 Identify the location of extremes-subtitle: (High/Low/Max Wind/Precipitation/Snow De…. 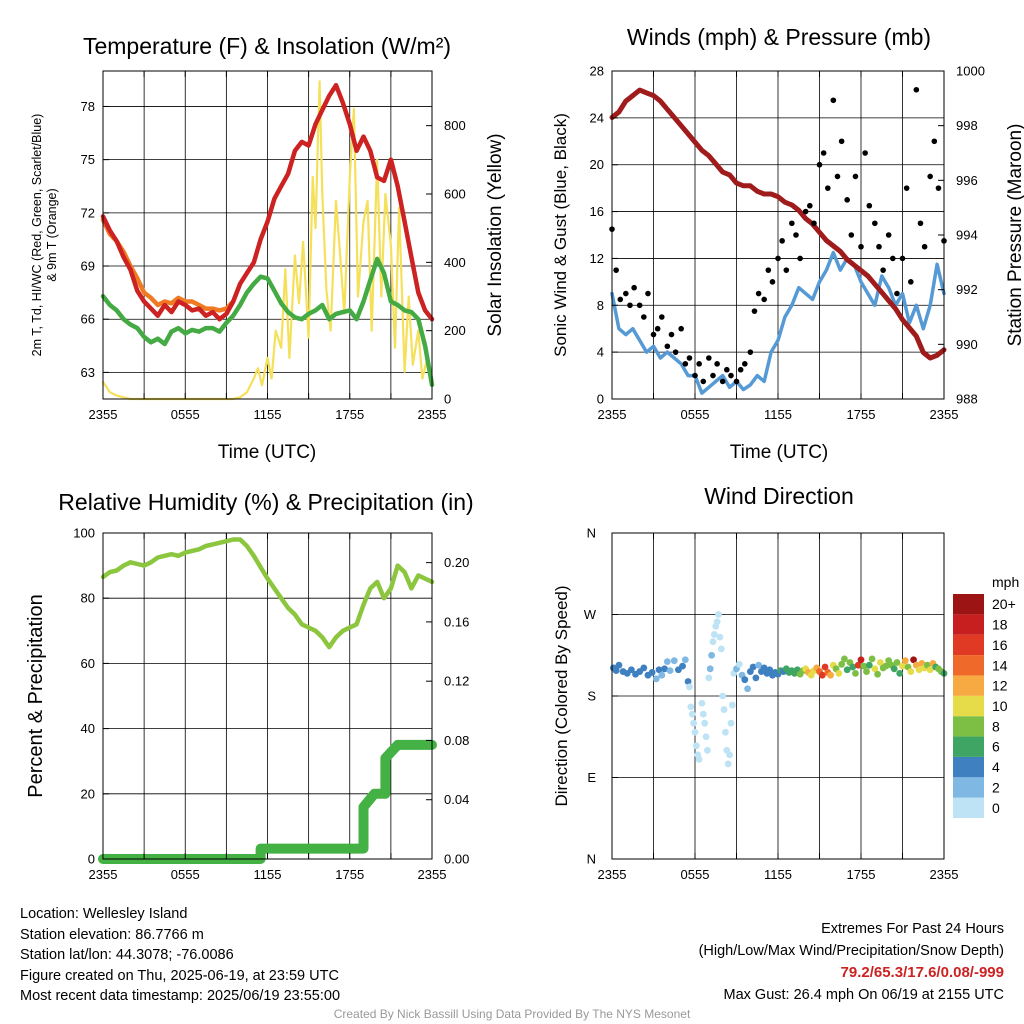
(851, 951).